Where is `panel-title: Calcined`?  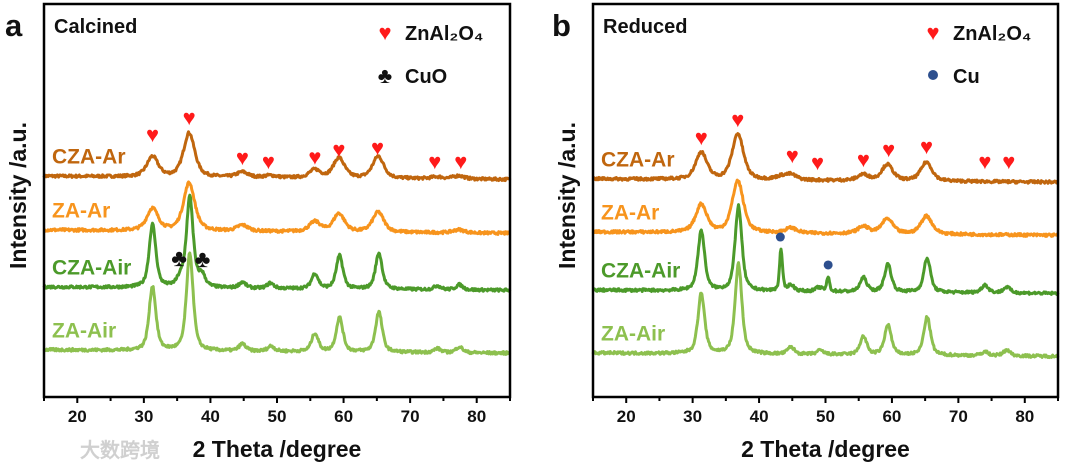
panel-title: Calcined is located at coordinates (95, 27).